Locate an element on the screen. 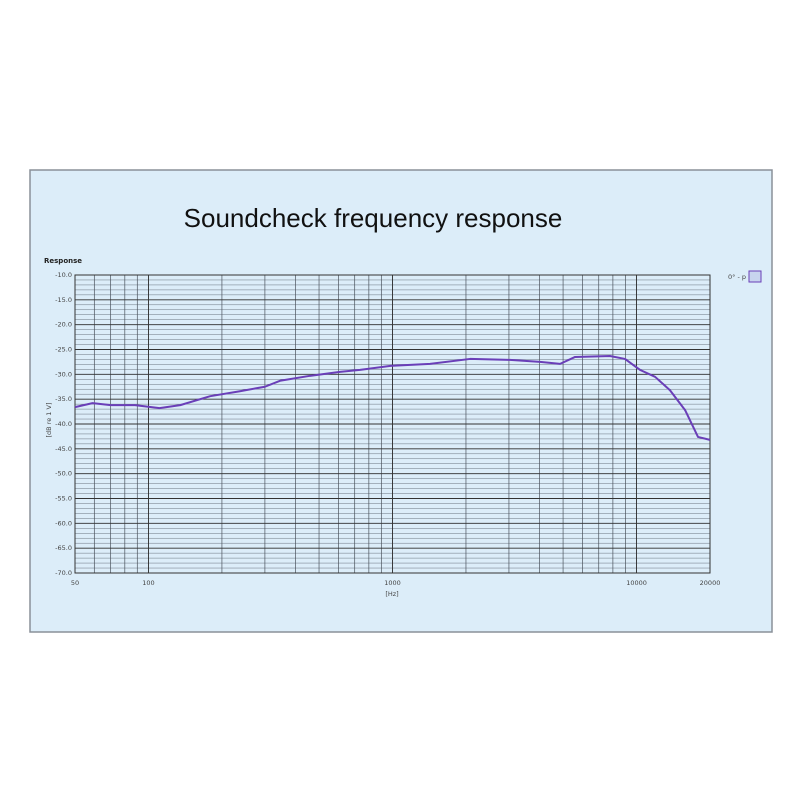  y-tick-label: -35.0 is located at coordinates (63, 399).